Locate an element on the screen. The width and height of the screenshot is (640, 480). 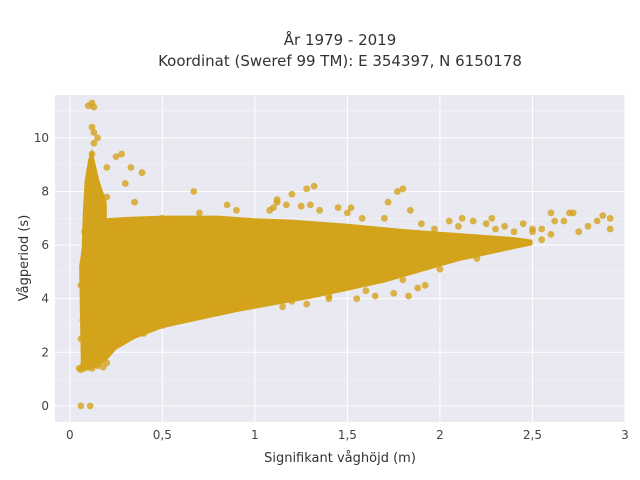
x-axis-title: Signifikant våghöjd (m) is located at coordinates (340, 458).